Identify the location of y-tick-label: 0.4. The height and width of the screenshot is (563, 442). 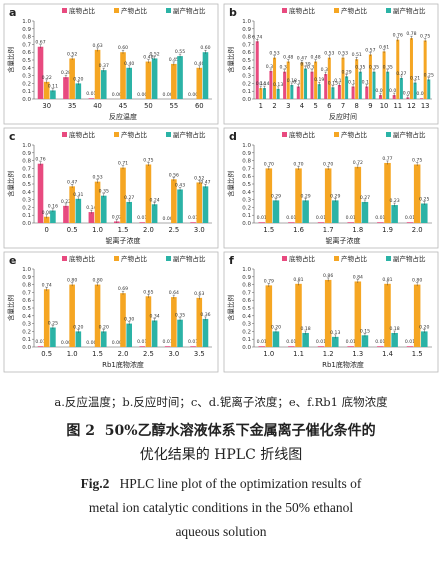
(26, 193).